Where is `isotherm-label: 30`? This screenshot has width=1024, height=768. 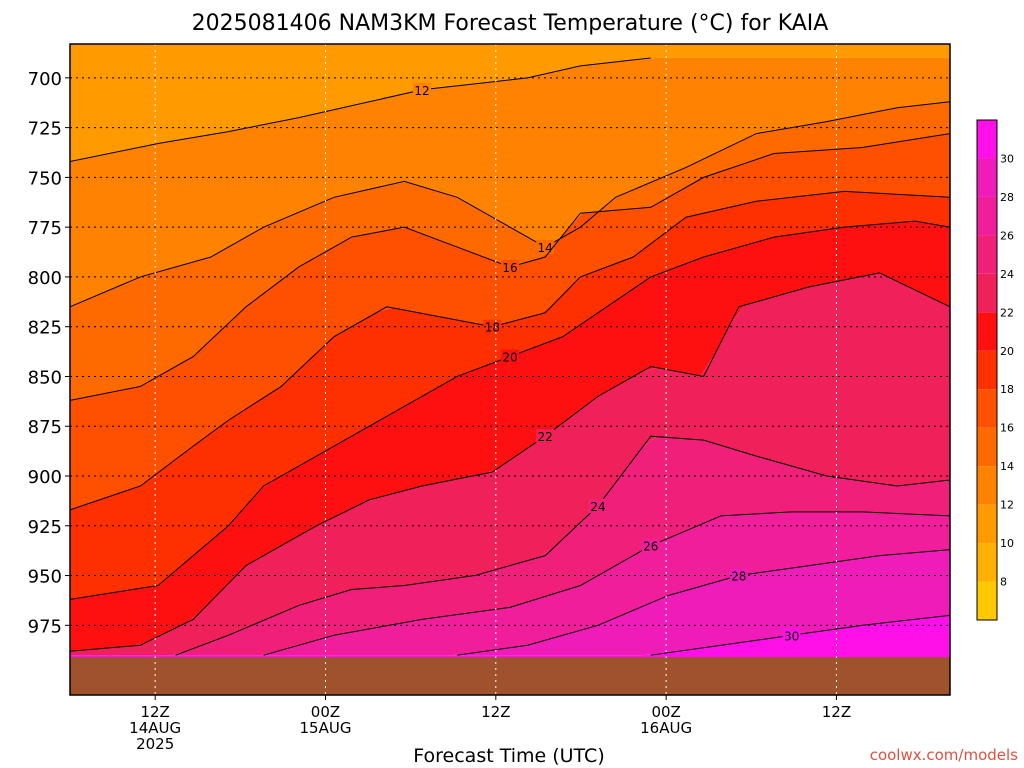 isotherm-label: 30 is located at coordinates (791, 636).